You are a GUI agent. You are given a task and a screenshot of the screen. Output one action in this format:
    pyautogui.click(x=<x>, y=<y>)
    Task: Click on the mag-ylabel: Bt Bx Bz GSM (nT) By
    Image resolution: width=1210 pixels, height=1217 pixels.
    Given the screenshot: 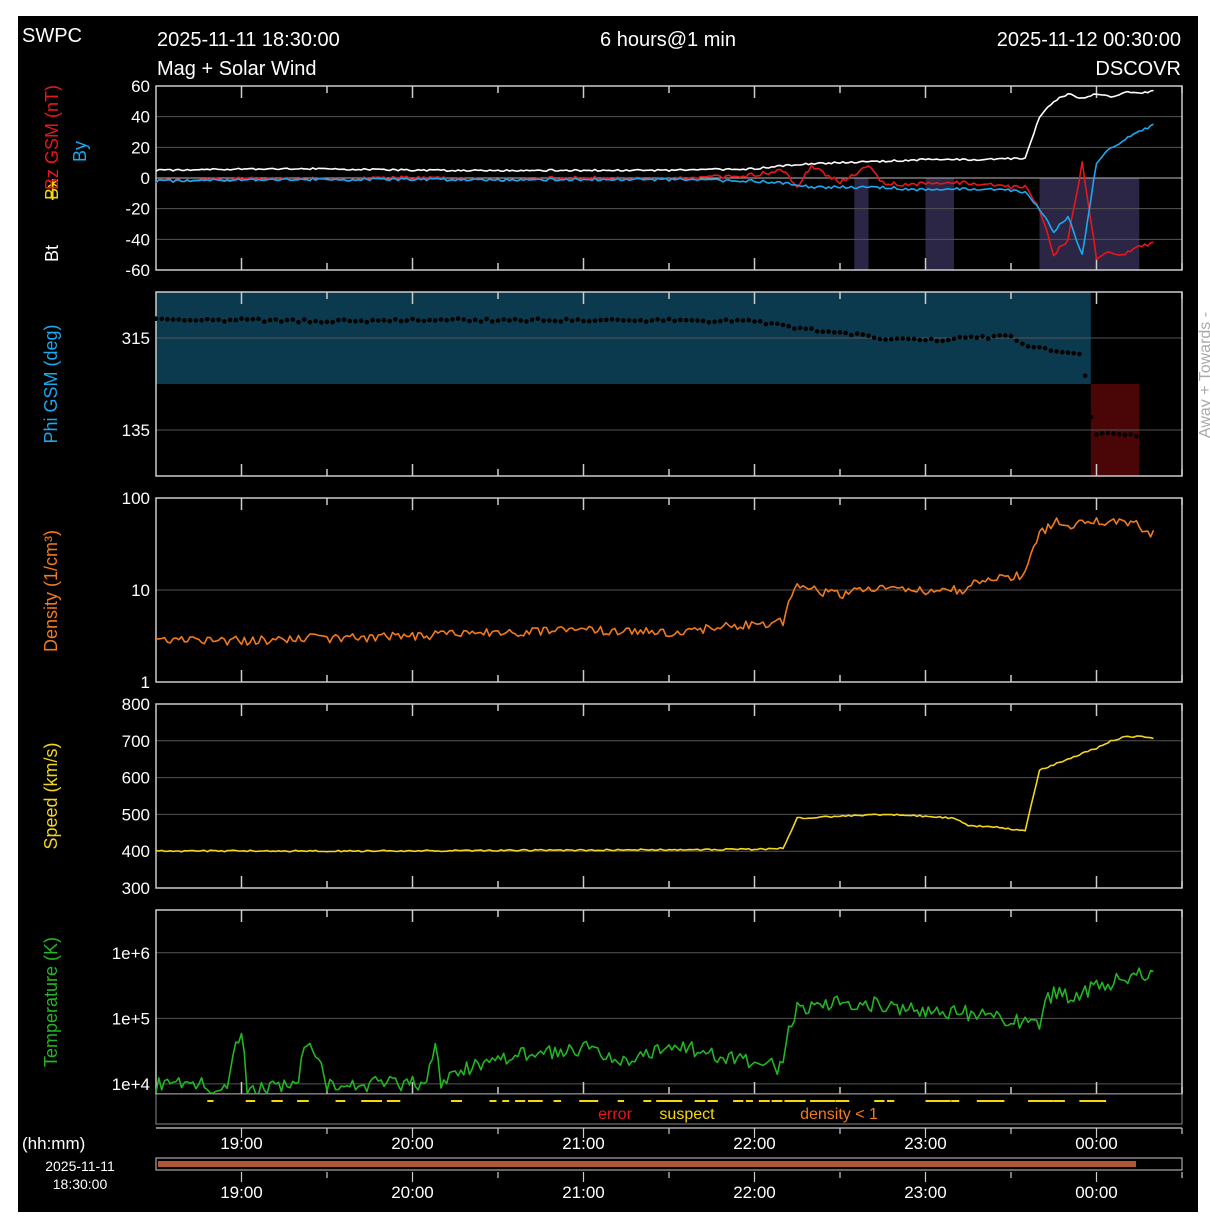 What is the action you would take?
    pyautogui.click(x=66, y=173)
    